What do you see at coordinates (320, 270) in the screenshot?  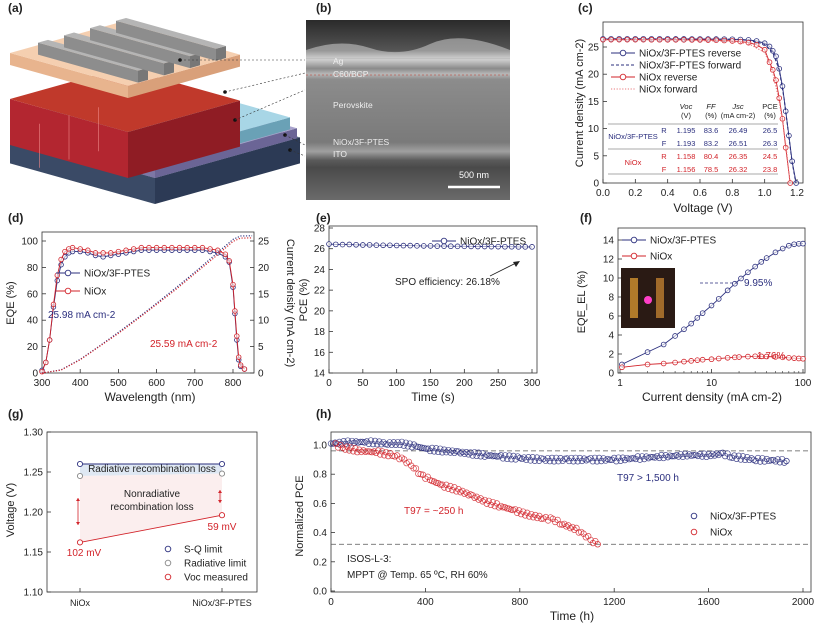 I see `y-tick-label: 24` at bounding box center [320, 270].